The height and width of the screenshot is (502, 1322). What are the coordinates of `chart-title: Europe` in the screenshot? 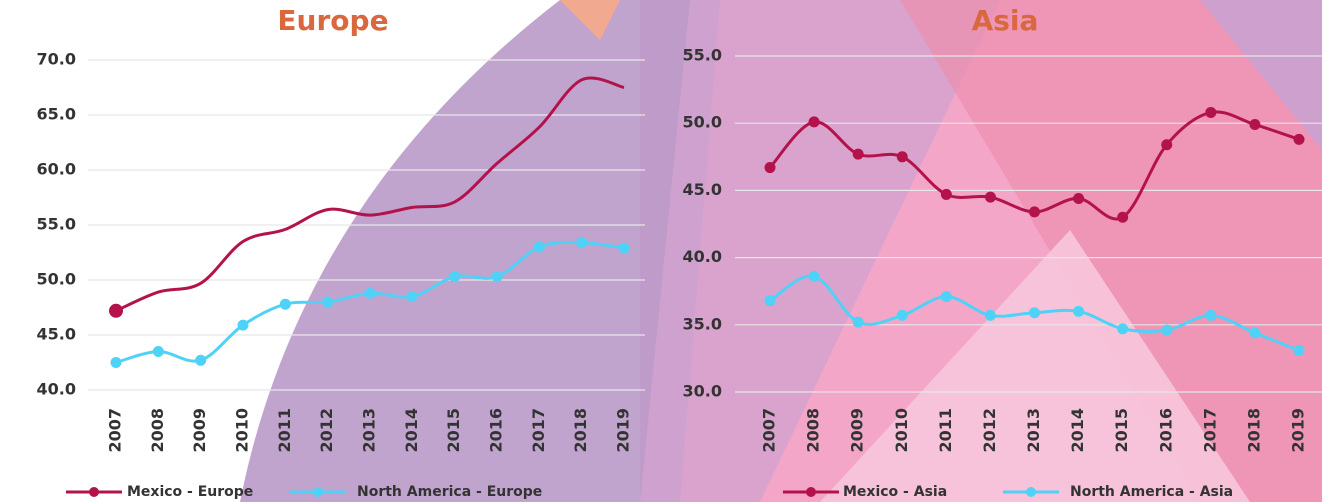 It's located at (332, 20).